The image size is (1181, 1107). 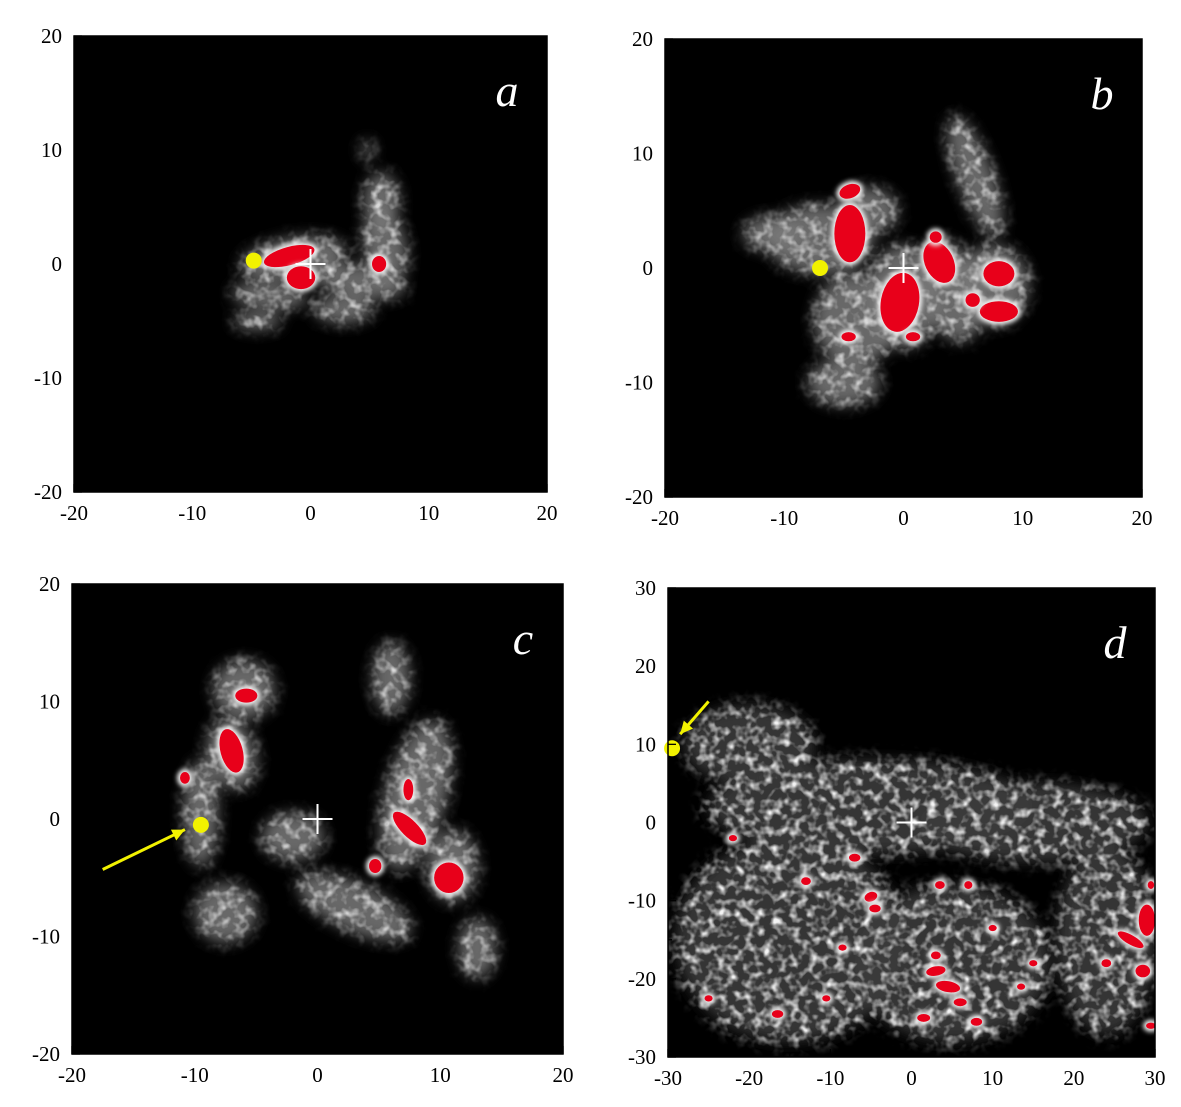 What do you see at coordinates (523, 638) in the screenshot?
I see `panel-letter: c` at bounding box center [523, 638].